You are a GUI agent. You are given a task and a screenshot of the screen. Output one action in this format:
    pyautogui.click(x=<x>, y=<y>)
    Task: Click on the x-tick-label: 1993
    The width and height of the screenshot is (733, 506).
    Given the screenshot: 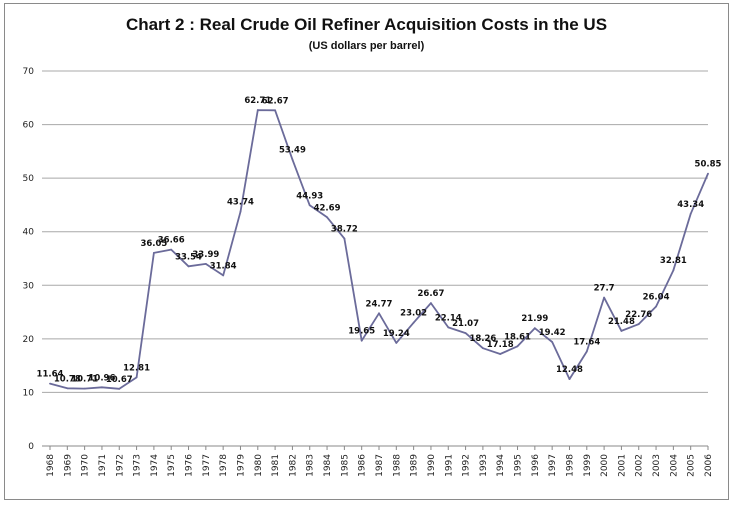 What is the action you would take?
    pyautogui.click(x=484, y=465)
    